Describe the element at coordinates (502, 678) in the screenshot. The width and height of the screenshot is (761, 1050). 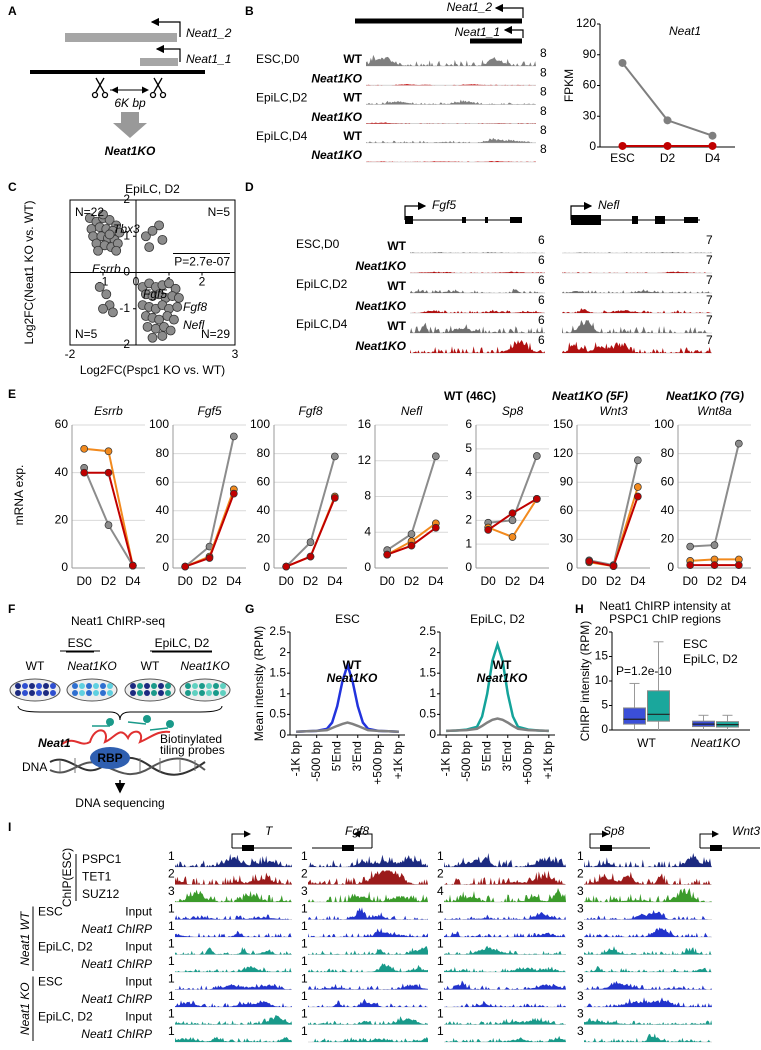
I see `legend-label: Neat1KO` at that location.